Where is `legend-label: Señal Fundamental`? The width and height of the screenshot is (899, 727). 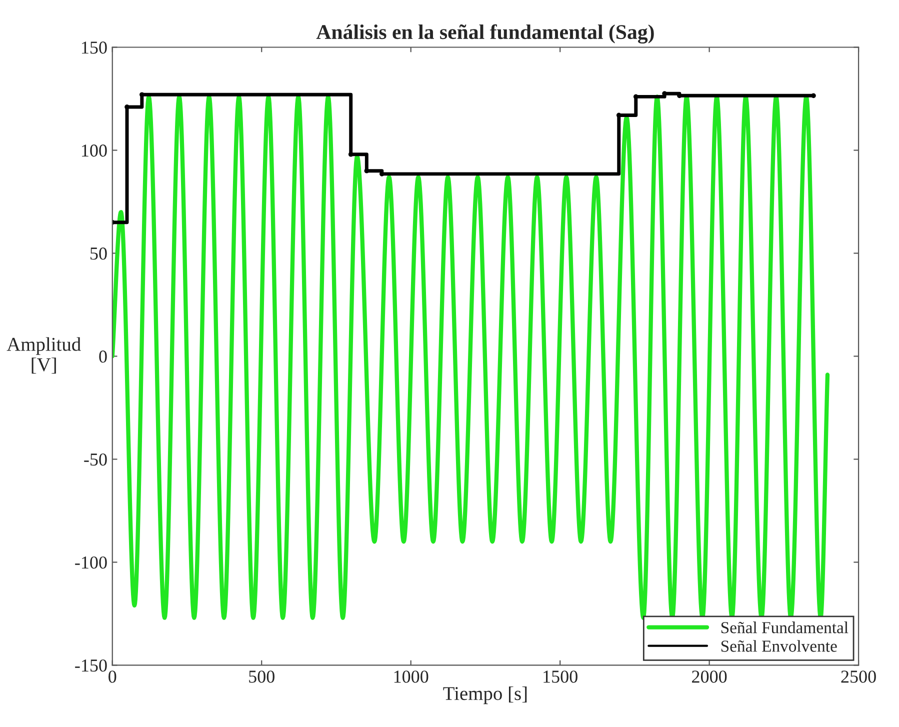 legend-label: Señal Fundamental is located at coordinates (784, 628).